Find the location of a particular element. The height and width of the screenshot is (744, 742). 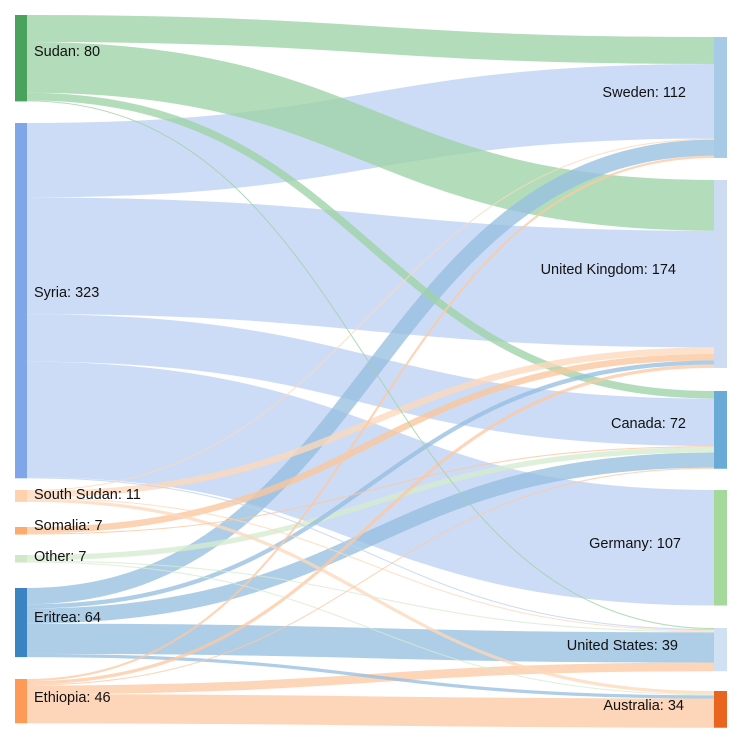

source-label-south-sudan: South Sudan: 11 is located at coordinates (87, 495).